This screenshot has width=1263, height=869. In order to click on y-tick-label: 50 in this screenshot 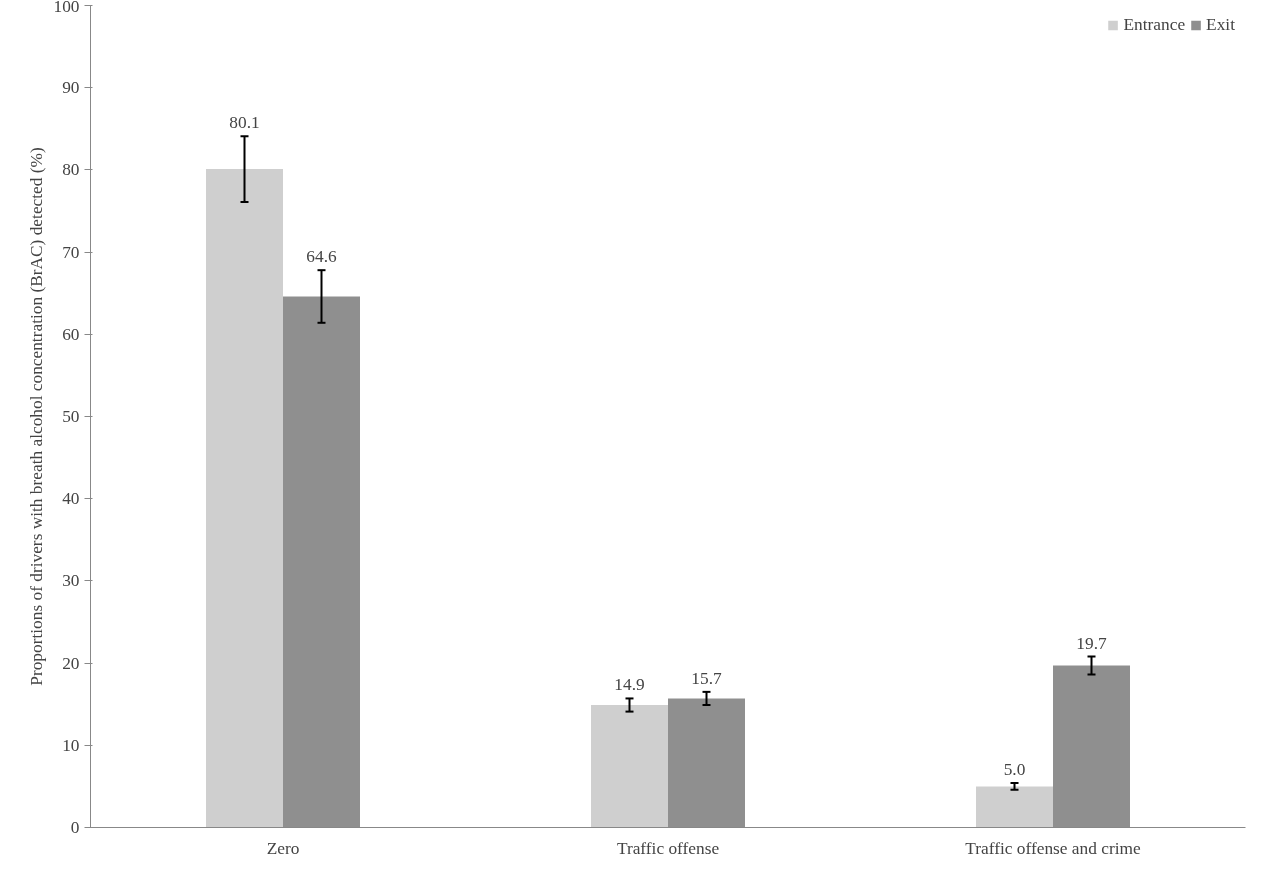, I will do `click(71, 416)`.